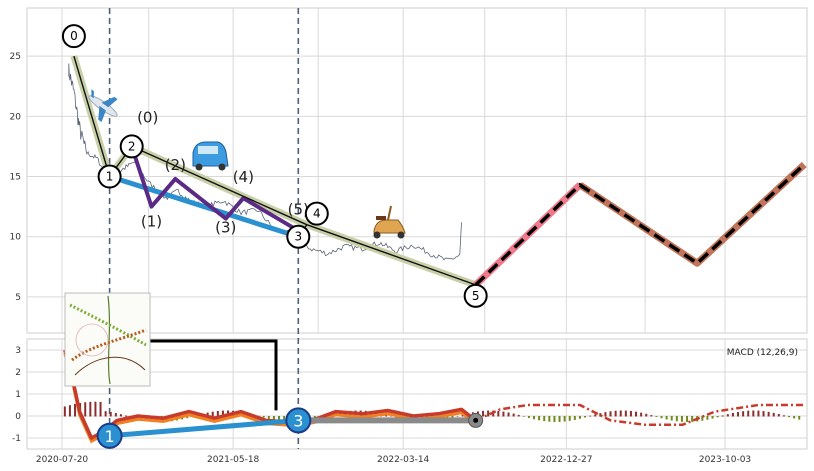 The height and width of the screenshot is (471, 814). I want to click on price-y-tick-label: 15, so click(15, 178).